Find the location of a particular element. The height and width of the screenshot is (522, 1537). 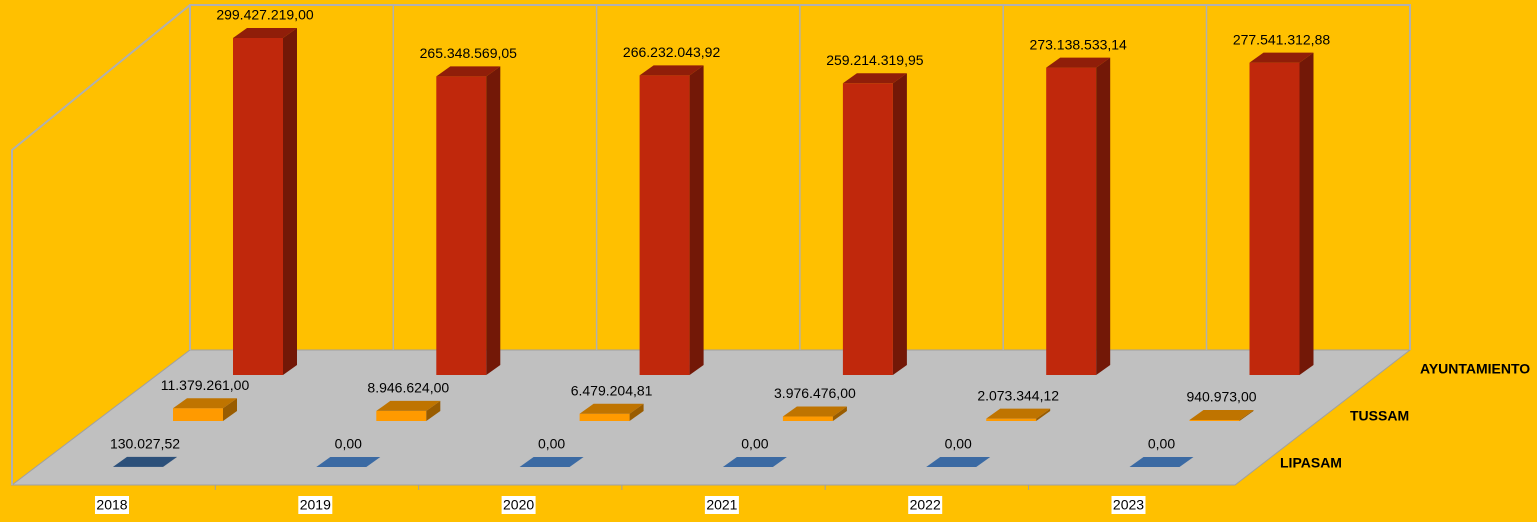

x-tick-label: 2023 is located at coordinates (1128, 505).